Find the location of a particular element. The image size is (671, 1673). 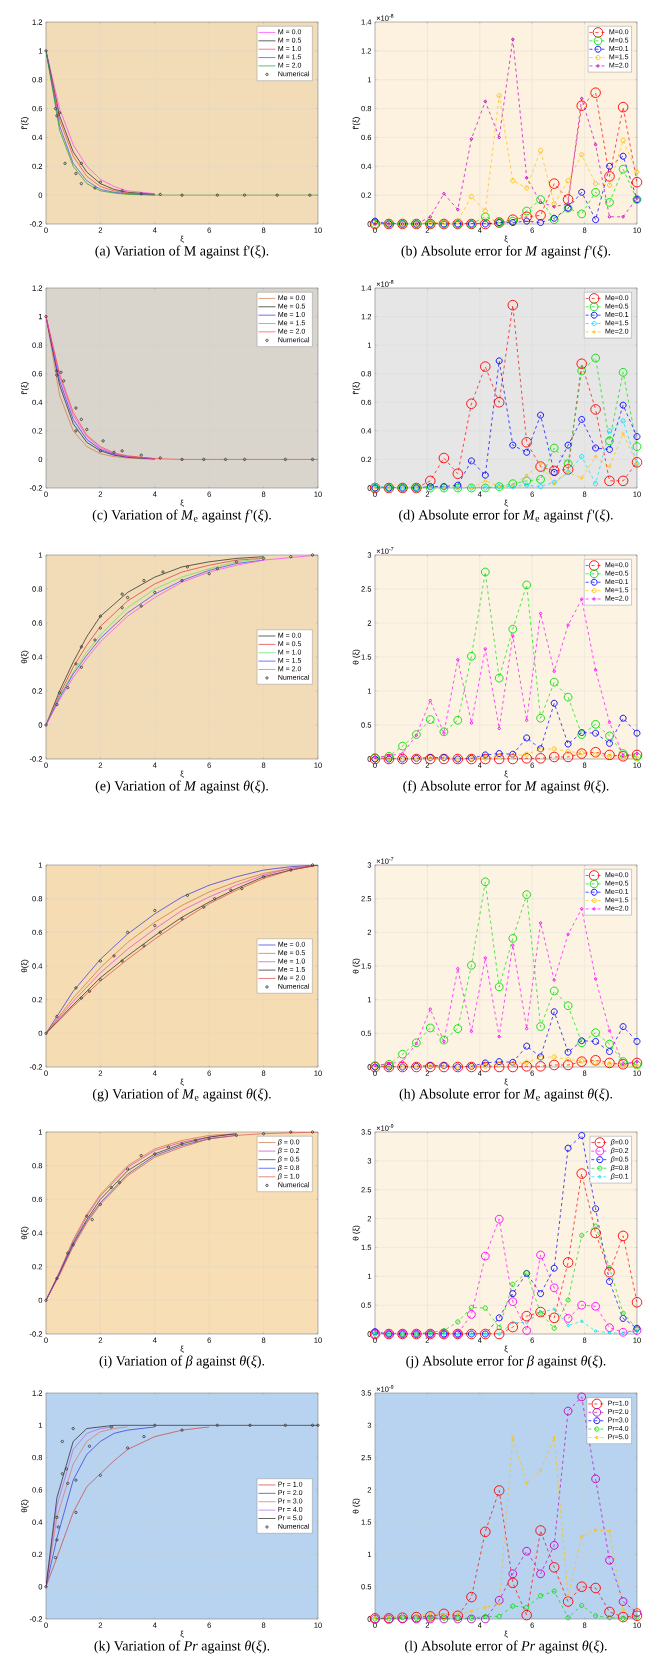

text: (h) Absolute error for M$_{e}$ against θ(ξ). is located at coordinates (506, 1095).